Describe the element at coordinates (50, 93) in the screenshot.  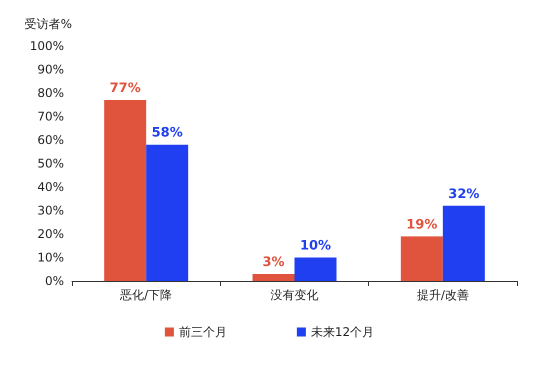
I see `y-tick-label: 80%` at that location.